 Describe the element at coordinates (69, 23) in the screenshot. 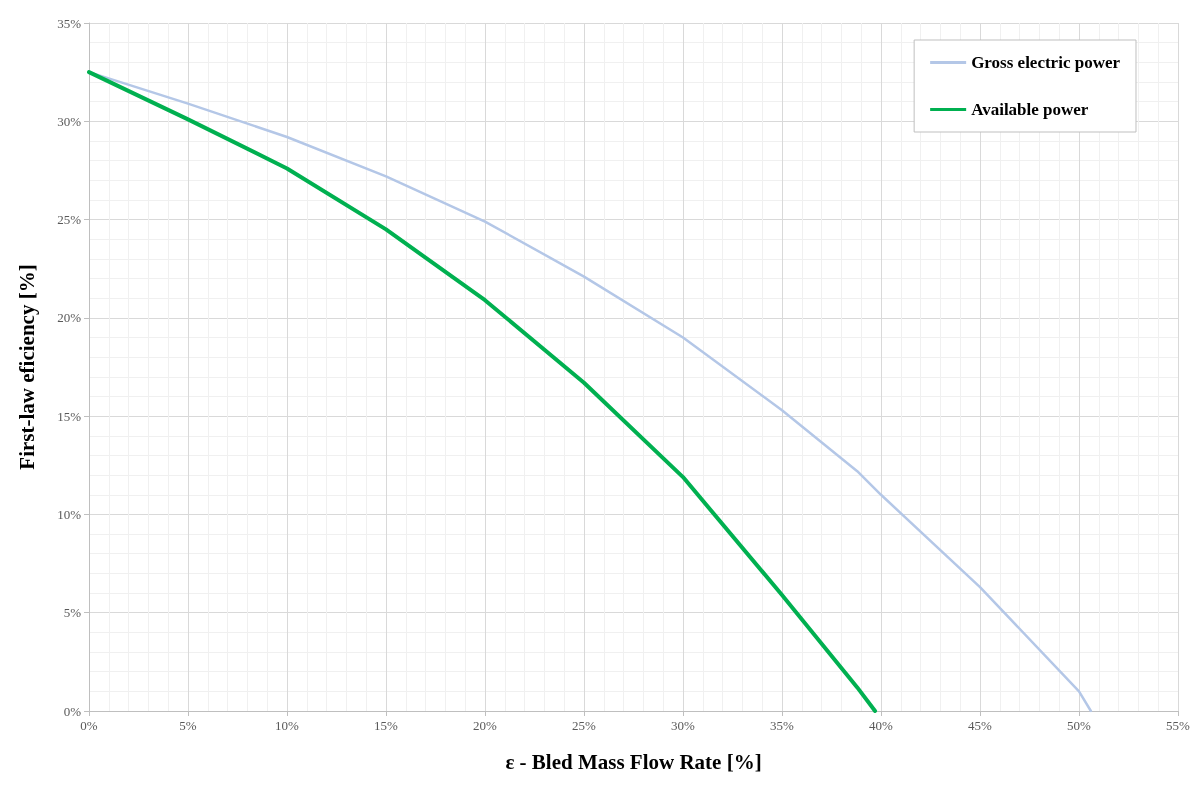

I see `y-tick-label: 35%` at that location.